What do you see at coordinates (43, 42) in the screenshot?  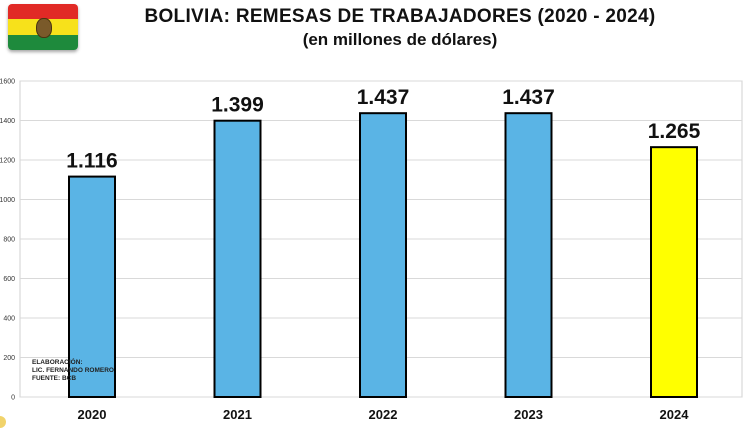 I see `flag-green-stripe` at bounding box center [43, 42].